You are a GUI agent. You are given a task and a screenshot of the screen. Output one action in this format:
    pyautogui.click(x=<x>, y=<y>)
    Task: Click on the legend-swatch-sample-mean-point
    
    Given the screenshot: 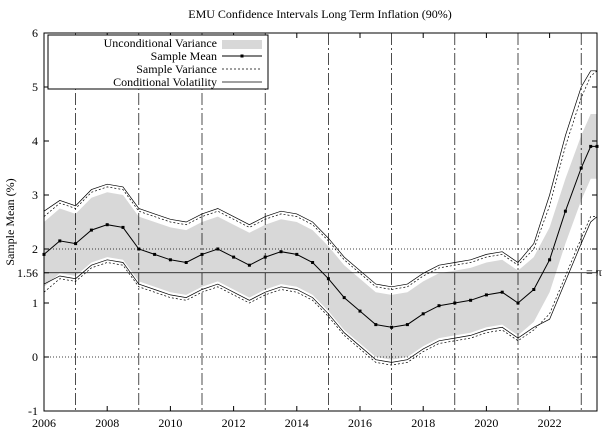 What is the action you would take?
    pyautogui.click(x=242, y=56)
    